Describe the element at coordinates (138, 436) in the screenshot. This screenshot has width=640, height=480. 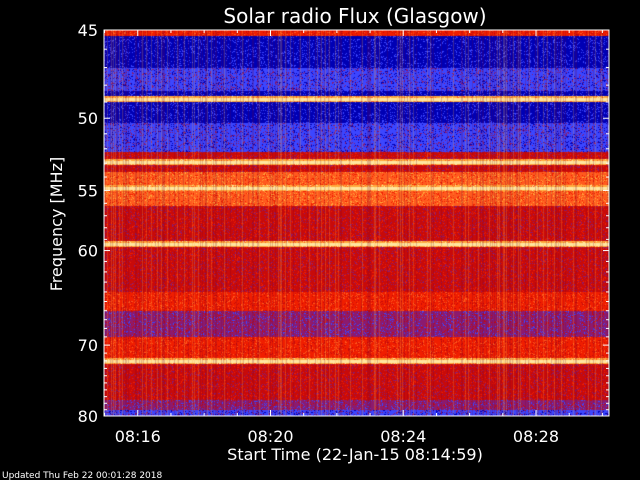
I see `x-tick-label: 08:16` at that location.